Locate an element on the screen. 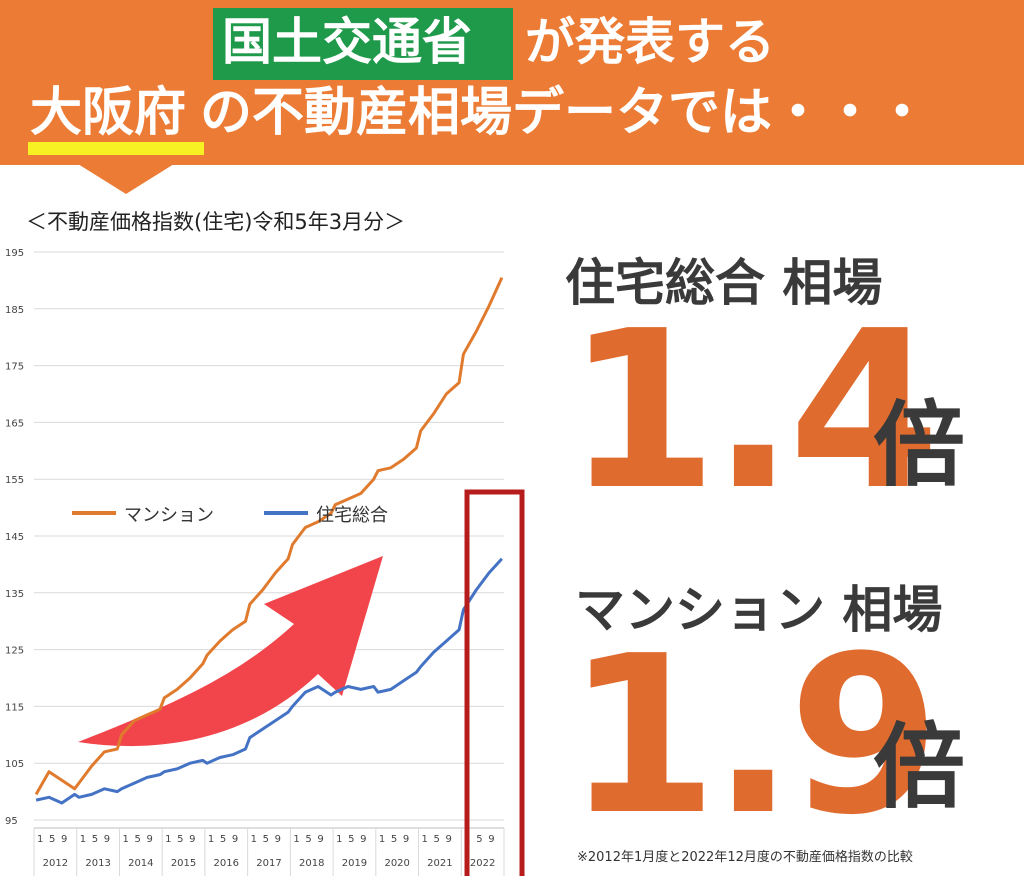 This screenshot has width=1024, height=888. comparison-footnote: ※2012年1月度と2022年12月度の不動産価格指数の比較 is located at coordinates (745, 857).